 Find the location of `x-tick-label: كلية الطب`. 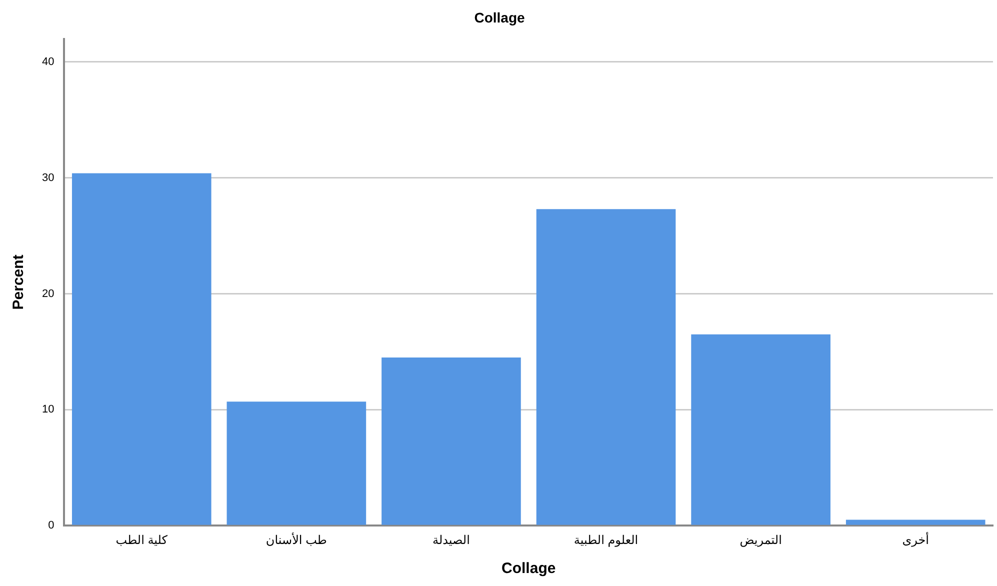

x-tick-label: كلية الطب is located at coordinates (142, 540).